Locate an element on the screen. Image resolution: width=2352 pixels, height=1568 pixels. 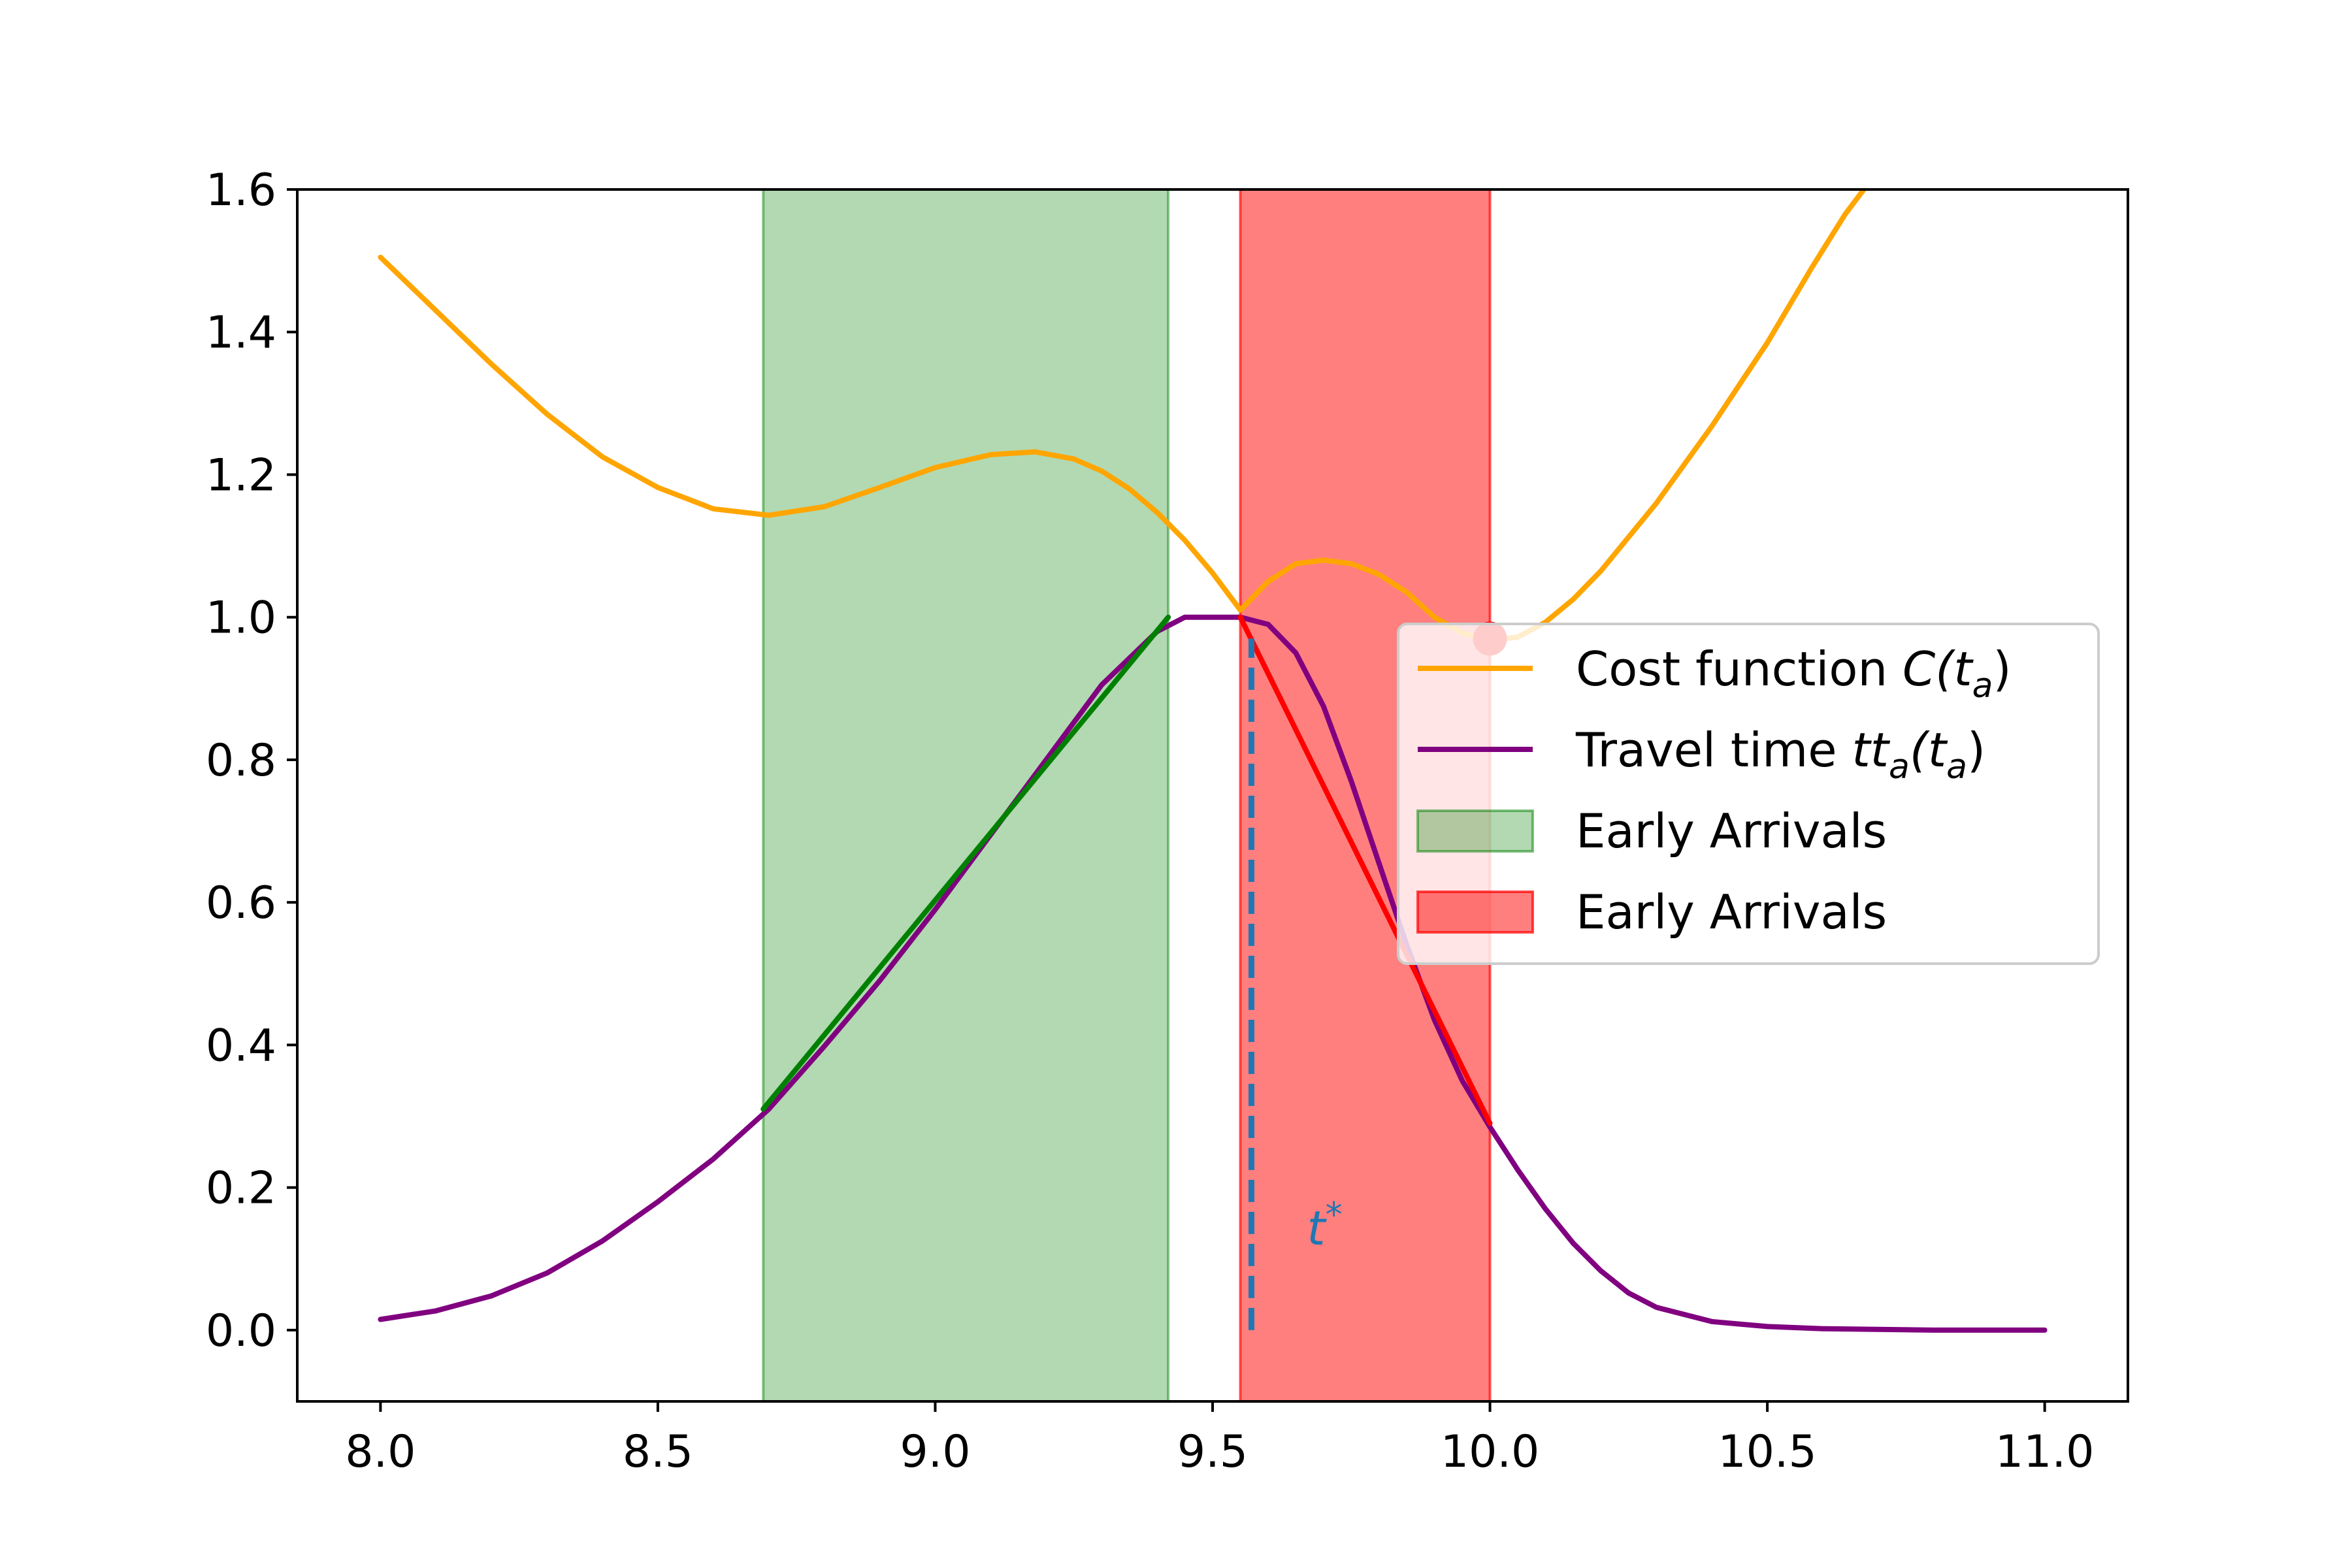
x-tick-label: 11.0 is located at coordinates (2044, 1452).